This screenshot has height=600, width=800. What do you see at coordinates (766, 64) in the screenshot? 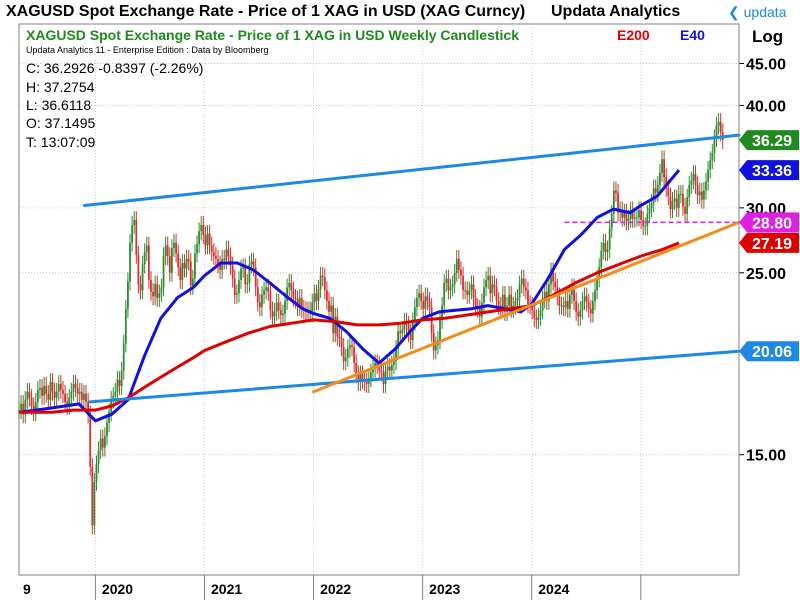
I see `y-tick-label: 45.00` at bounding box center [766, 64].